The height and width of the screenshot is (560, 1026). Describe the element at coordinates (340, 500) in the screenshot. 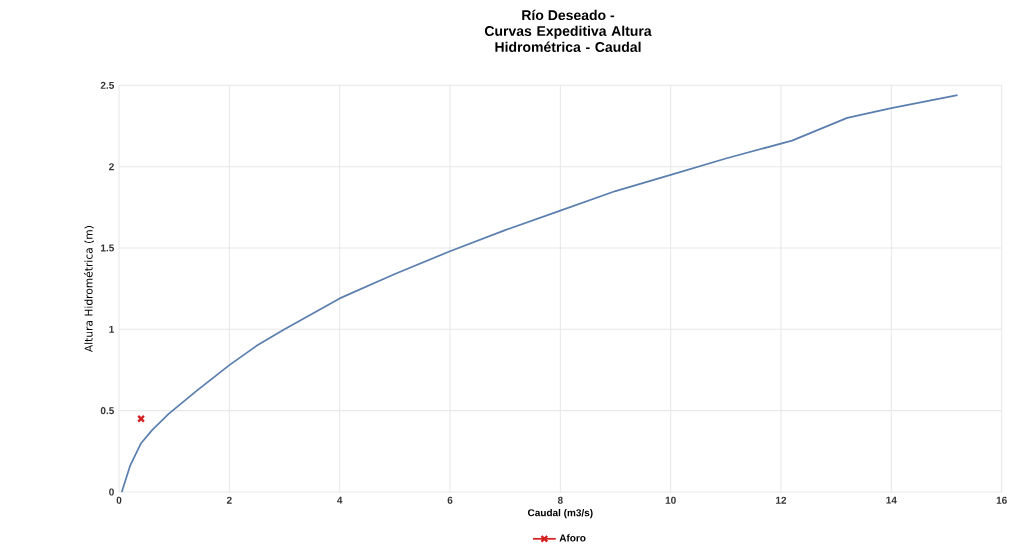

I see `x-tick-label: 4` at that location.